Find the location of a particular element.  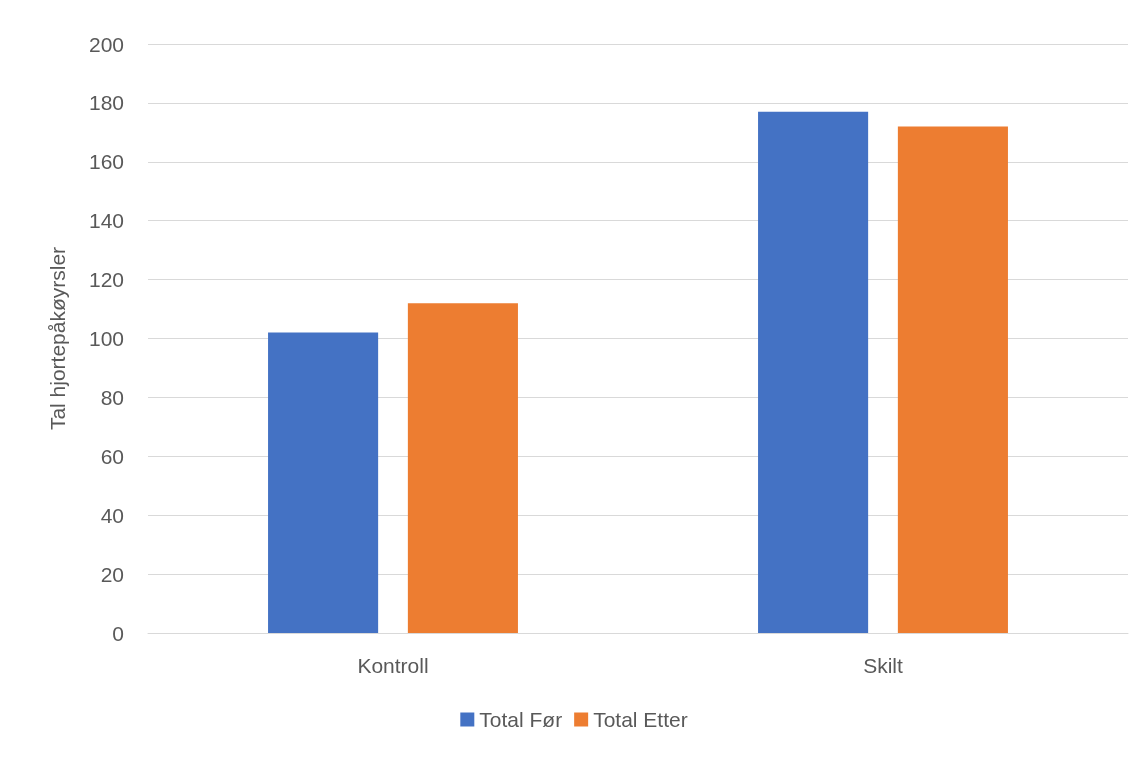

y-tick-label: 160 is located at coordinates (106, 162).